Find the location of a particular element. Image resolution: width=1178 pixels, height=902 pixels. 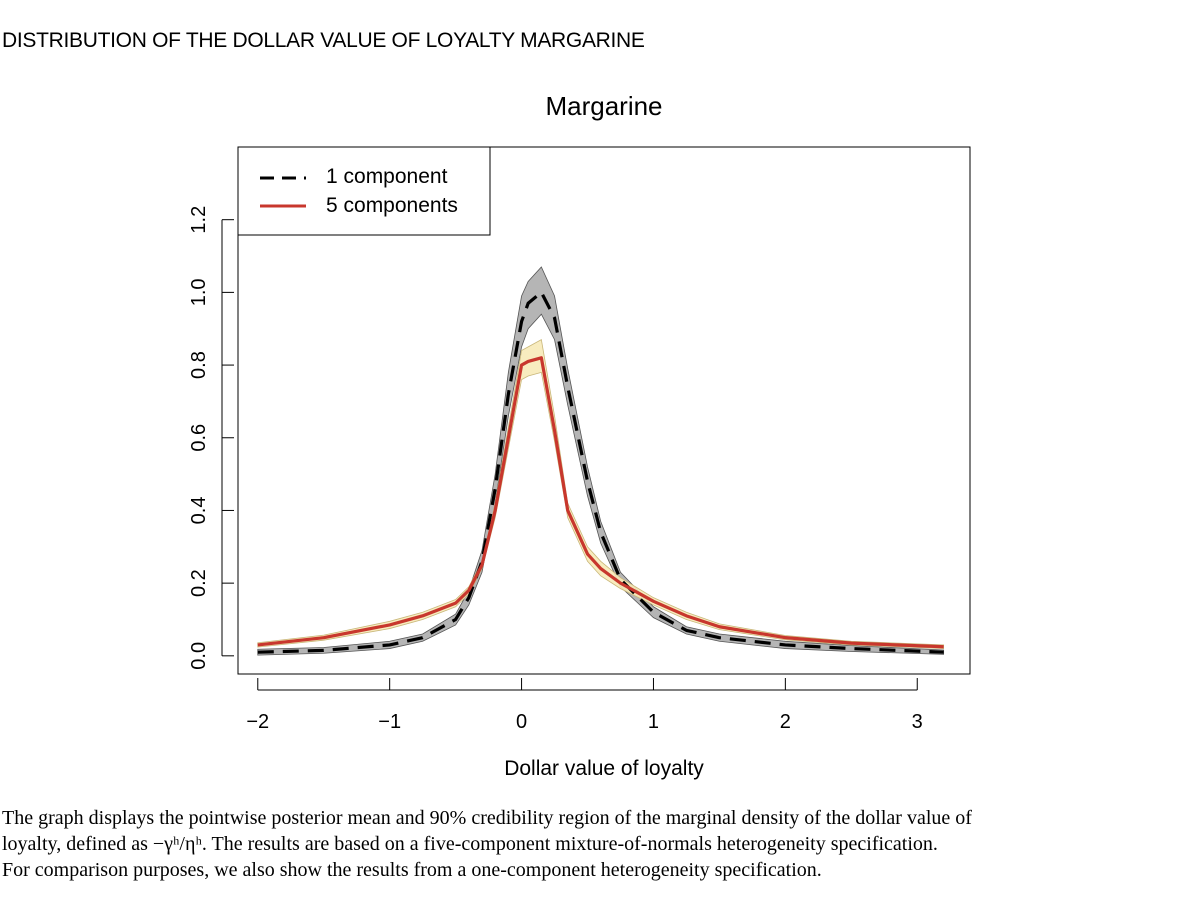

chart-title: Margarine is located at coordinates (603, 106).